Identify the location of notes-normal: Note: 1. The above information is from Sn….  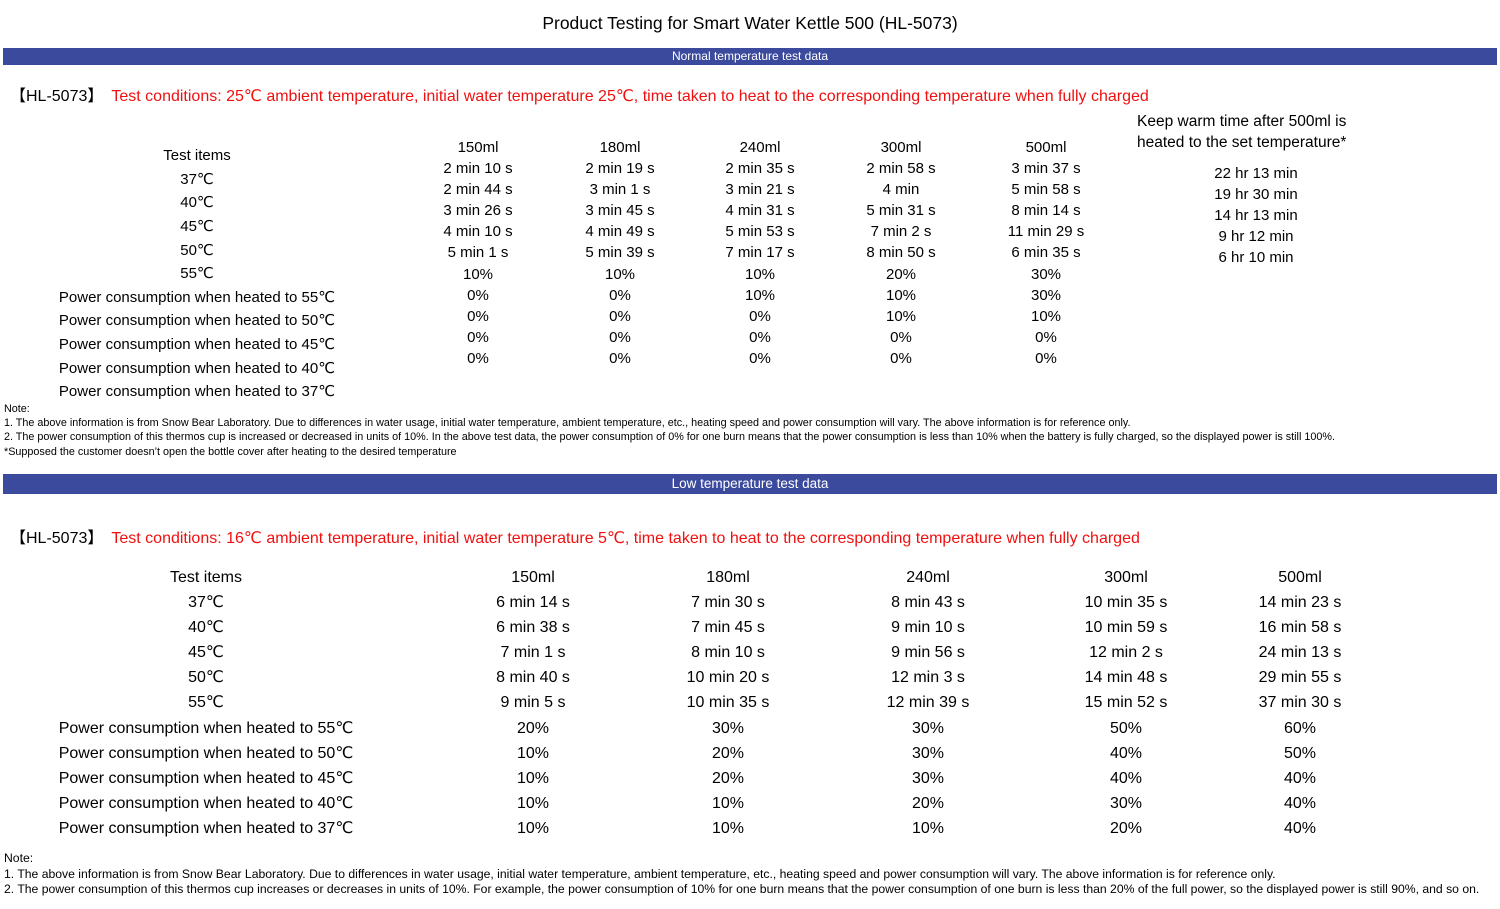
(669, 430).